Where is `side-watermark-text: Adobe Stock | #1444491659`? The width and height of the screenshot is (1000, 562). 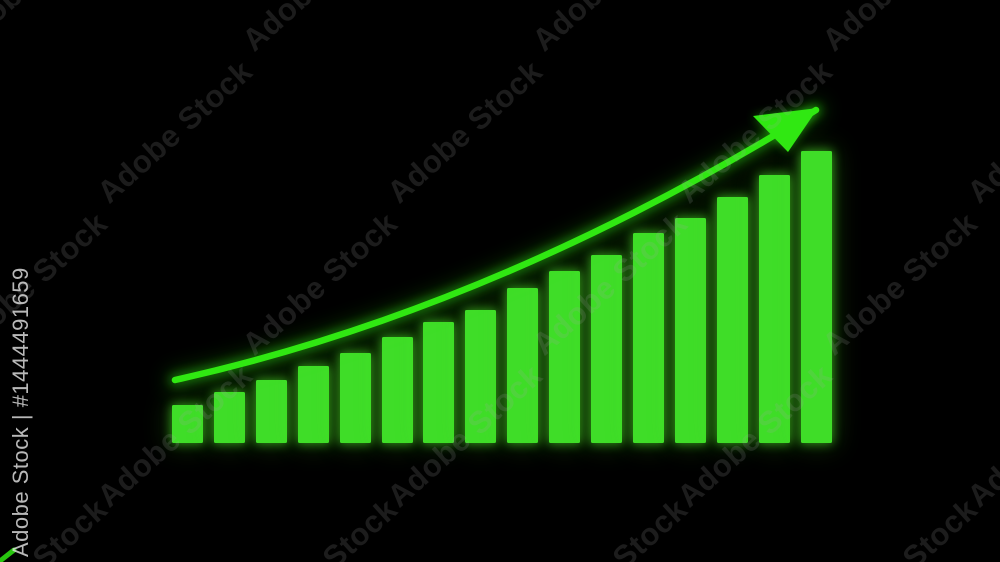
side-watermark-text: Adobe Stock | #1444491659 is located at coordinates (20, 412).